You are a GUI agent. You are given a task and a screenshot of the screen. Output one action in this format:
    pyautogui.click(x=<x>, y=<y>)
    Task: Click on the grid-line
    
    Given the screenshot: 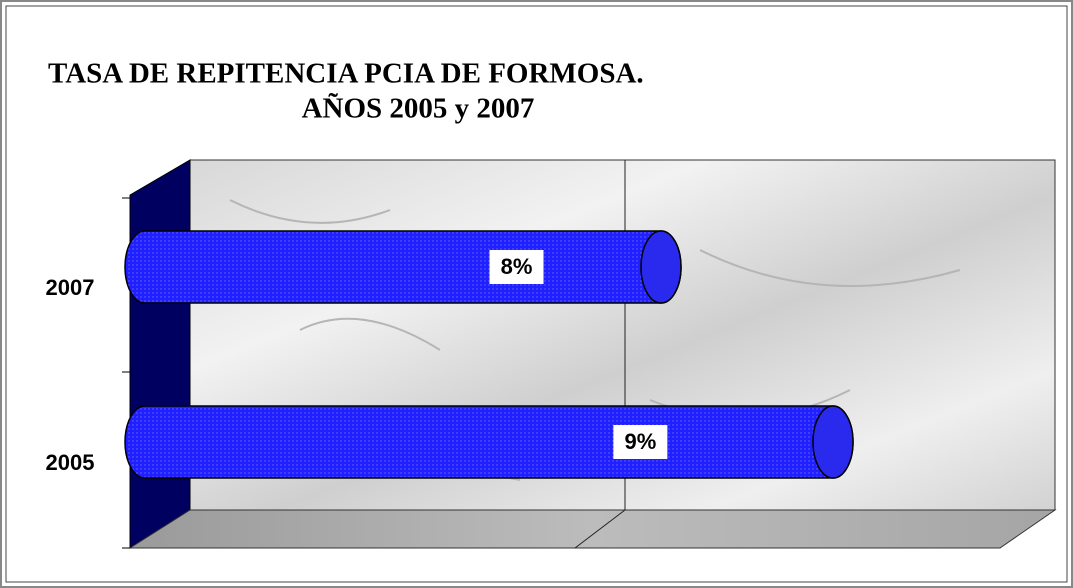 What is the action you would take?
    pyautogui.click(x=600, y=529)
    